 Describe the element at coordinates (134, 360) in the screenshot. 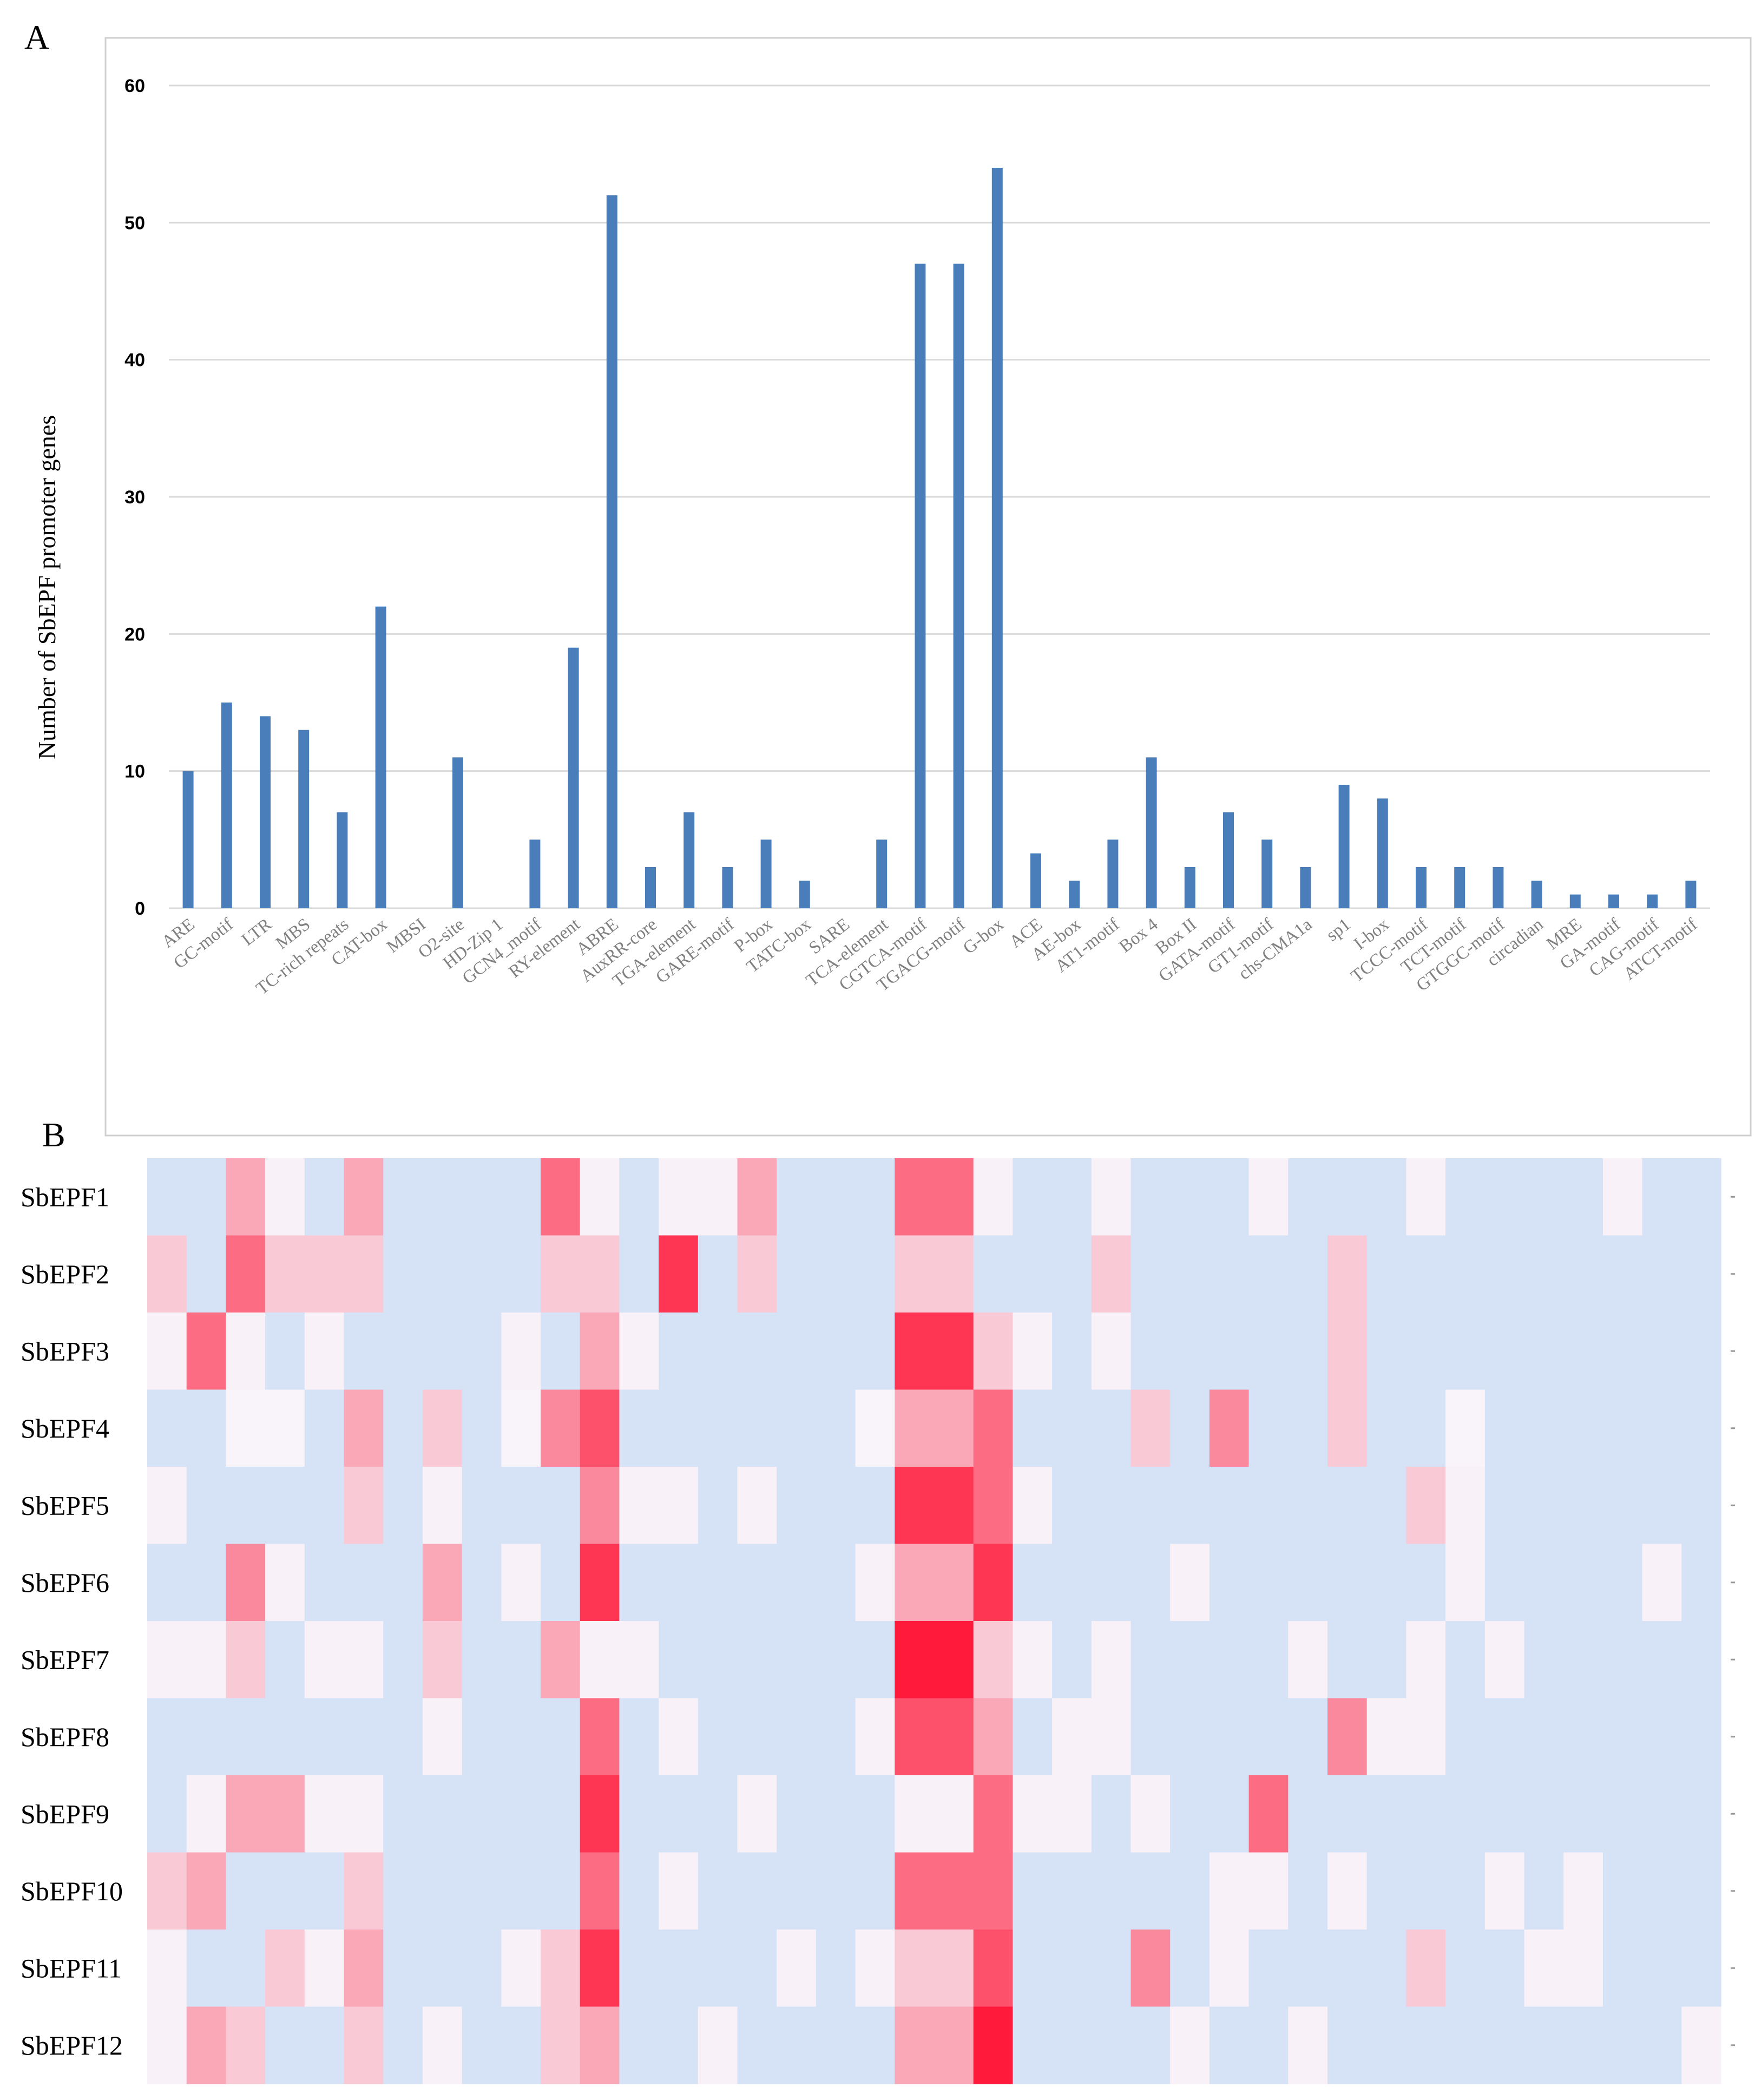

I see `y-tick-label: 40` at that location.